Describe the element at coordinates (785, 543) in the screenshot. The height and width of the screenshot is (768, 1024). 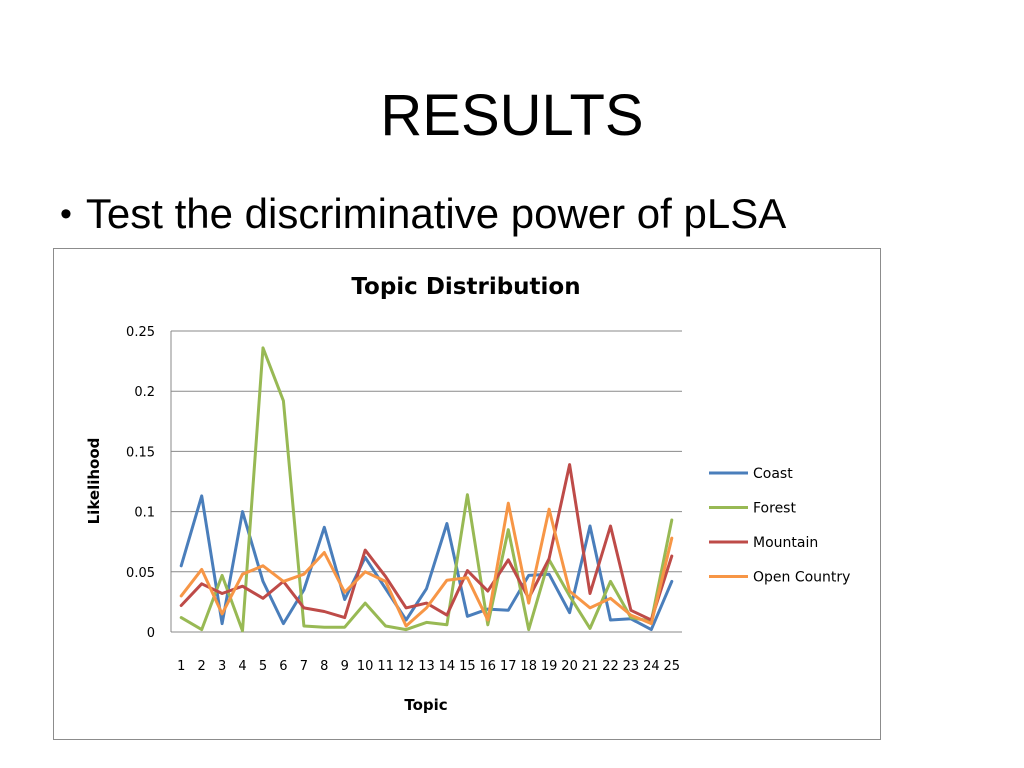
I see `legend-label: Mountain` at that location.